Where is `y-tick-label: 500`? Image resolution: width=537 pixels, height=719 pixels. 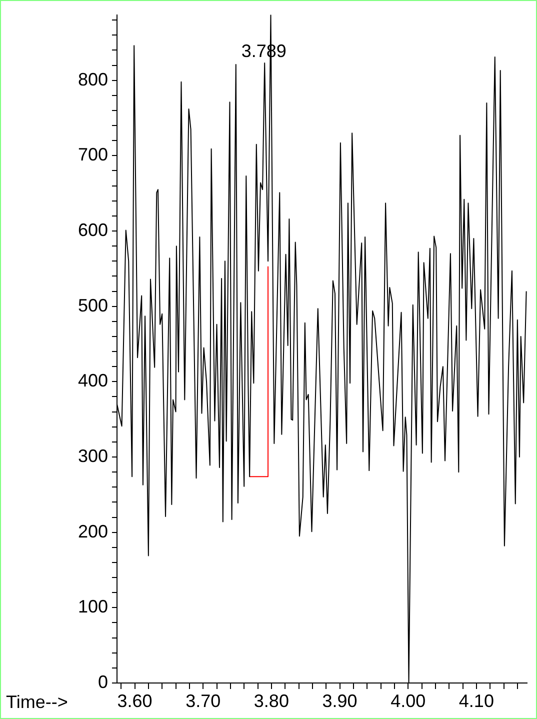
y-tick-label: 500 is located at coordinates (93, 305).